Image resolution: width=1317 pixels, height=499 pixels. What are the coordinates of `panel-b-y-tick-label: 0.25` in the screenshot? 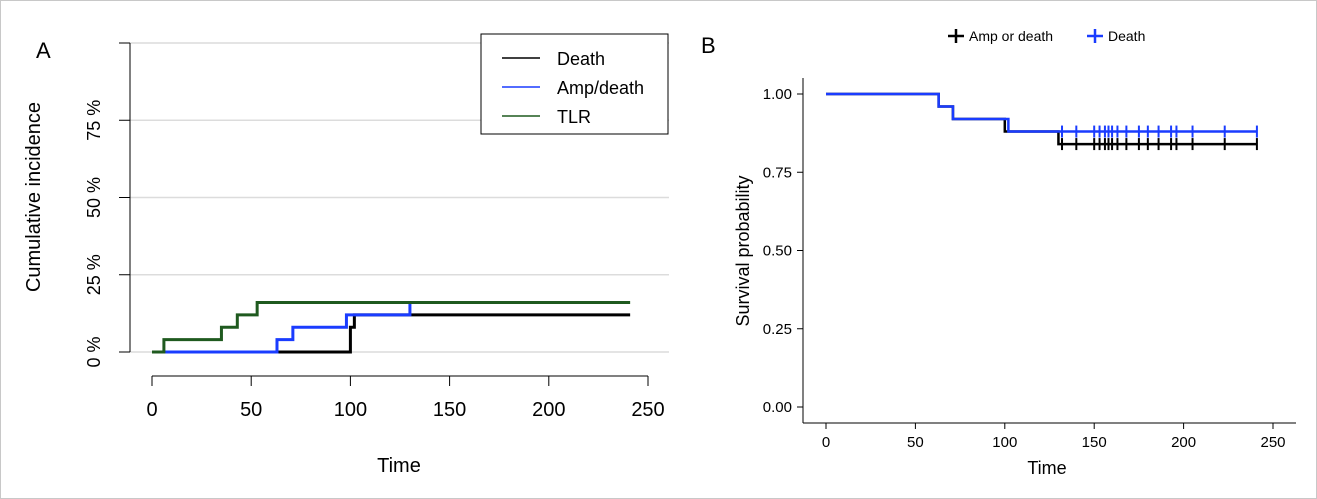 It's located at (777, 329).